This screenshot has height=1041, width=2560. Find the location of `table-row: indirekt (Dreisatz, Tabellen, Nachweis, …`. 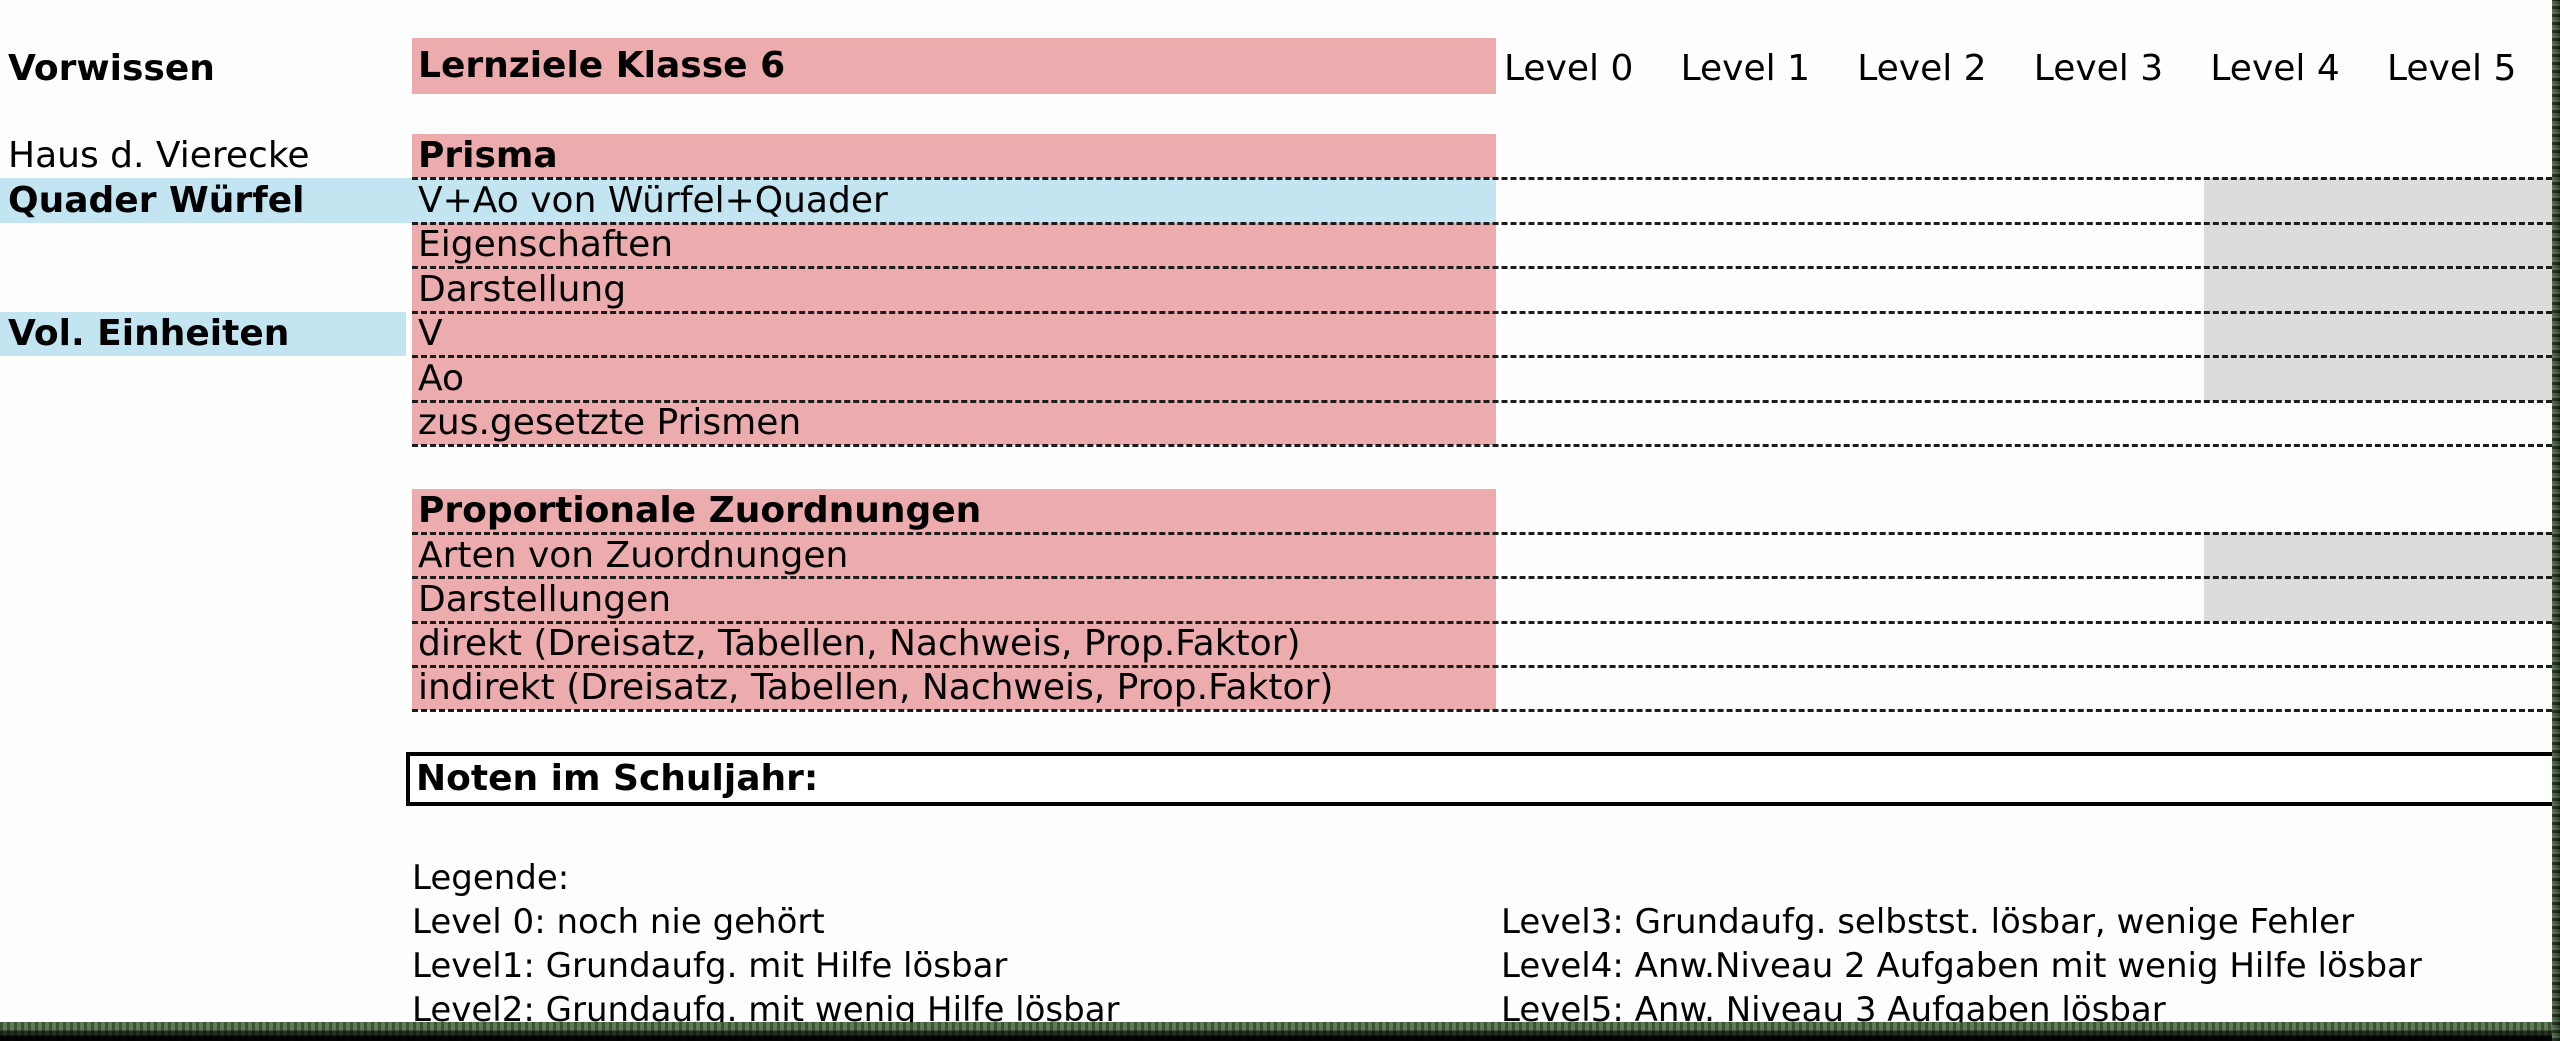

table-row: indirekt (Dreisatz, Tabellen, Nachweis, … is located at coordinates (1280, 689).